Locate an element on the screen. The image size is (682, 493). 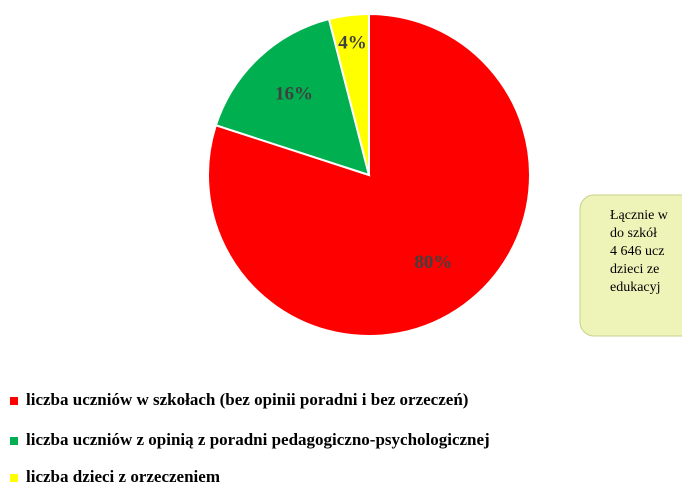
note-line: do szkół is located at coordinates (633, 233).